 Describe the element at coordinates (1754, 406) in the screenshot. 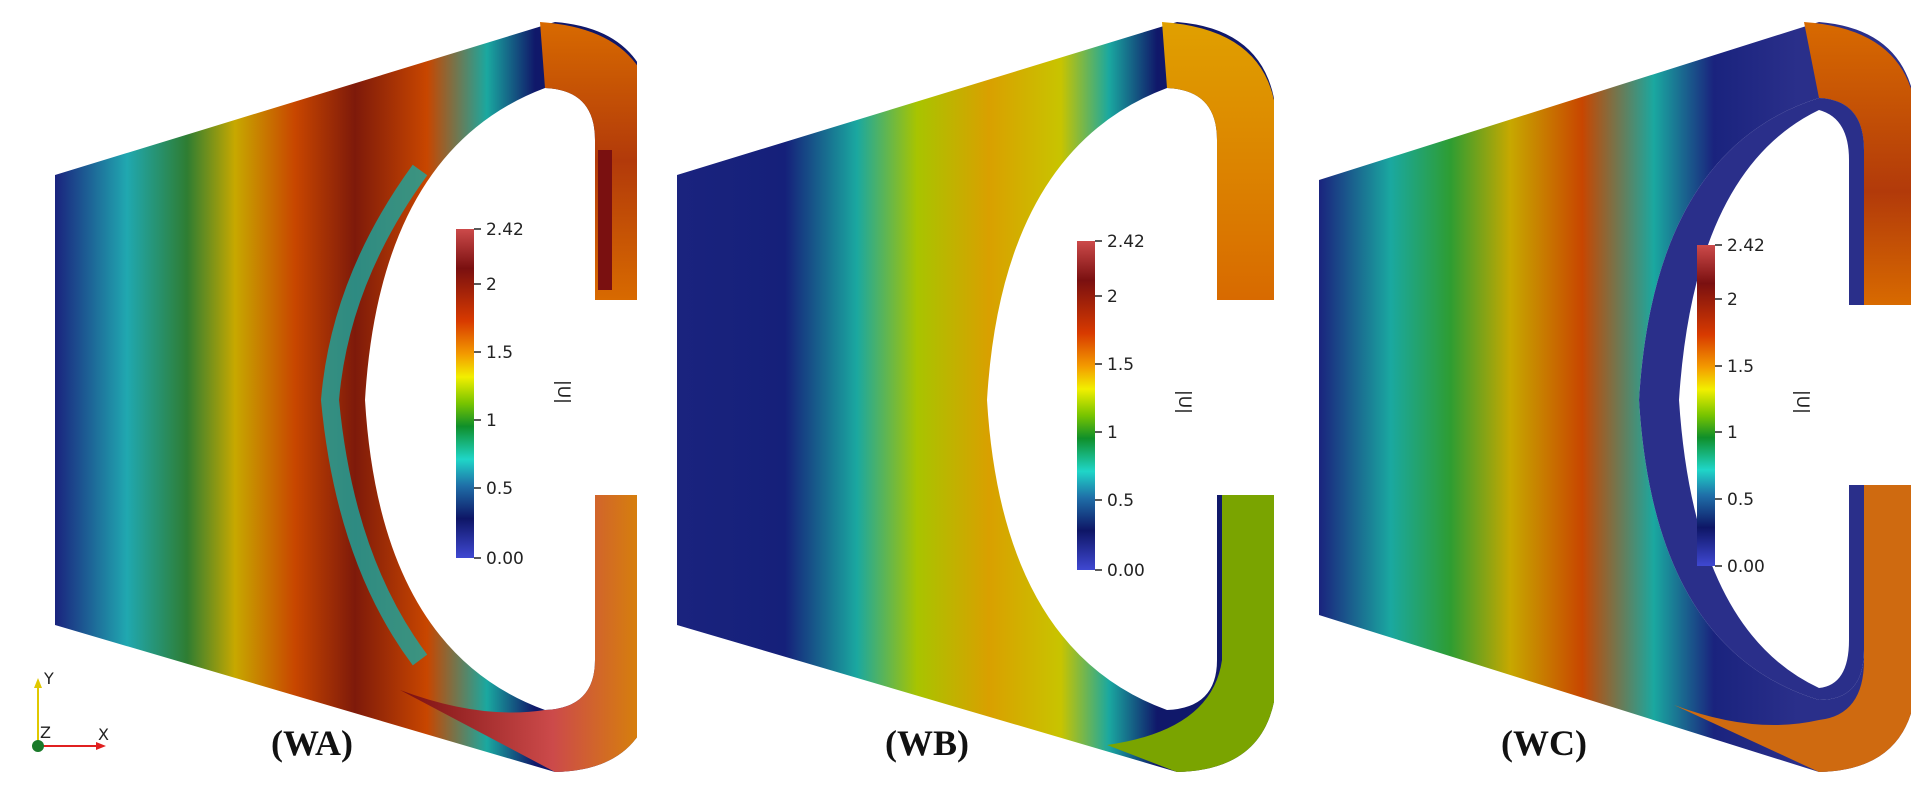

I see `colorbar-wc: 2.42 2 1.5 1 0.5 0.00 |U|` at that location.